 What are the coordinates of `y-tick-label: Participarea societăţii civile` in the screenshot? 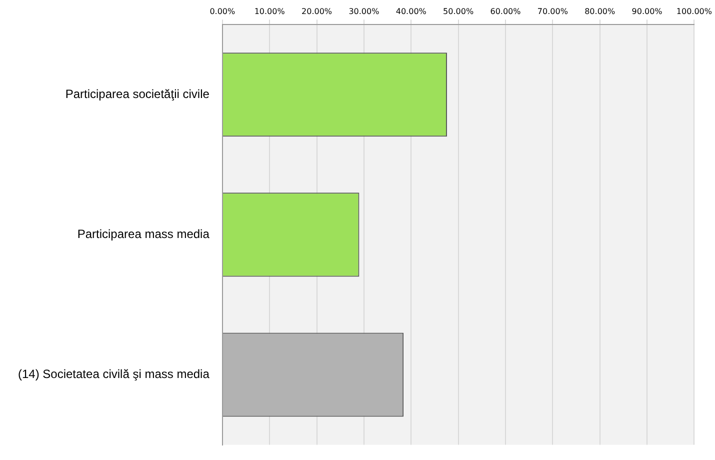 It's located at (137, 93).